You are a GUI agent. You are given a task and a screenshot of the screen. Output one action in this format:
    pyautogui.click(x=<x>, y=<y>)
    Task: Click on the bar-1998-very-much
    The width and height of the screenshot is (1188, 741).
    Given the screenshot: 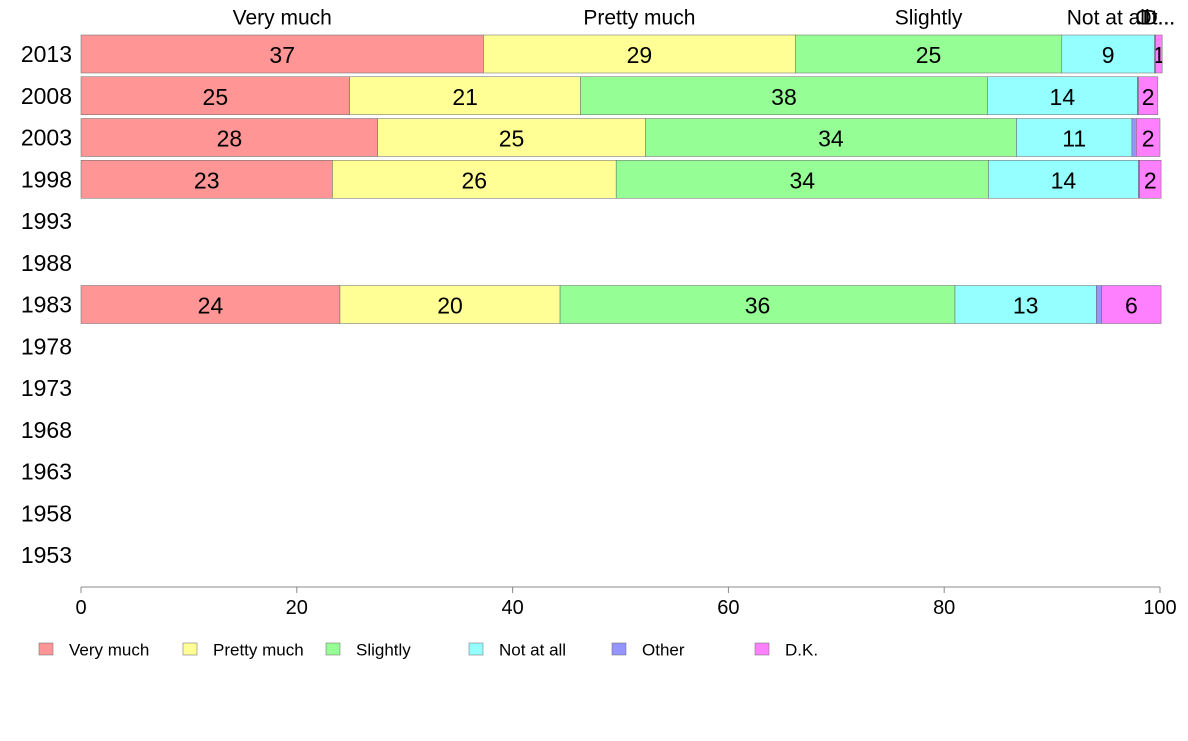 What is the action you would take?
    pyautogui.click(x=206, y=179)
    